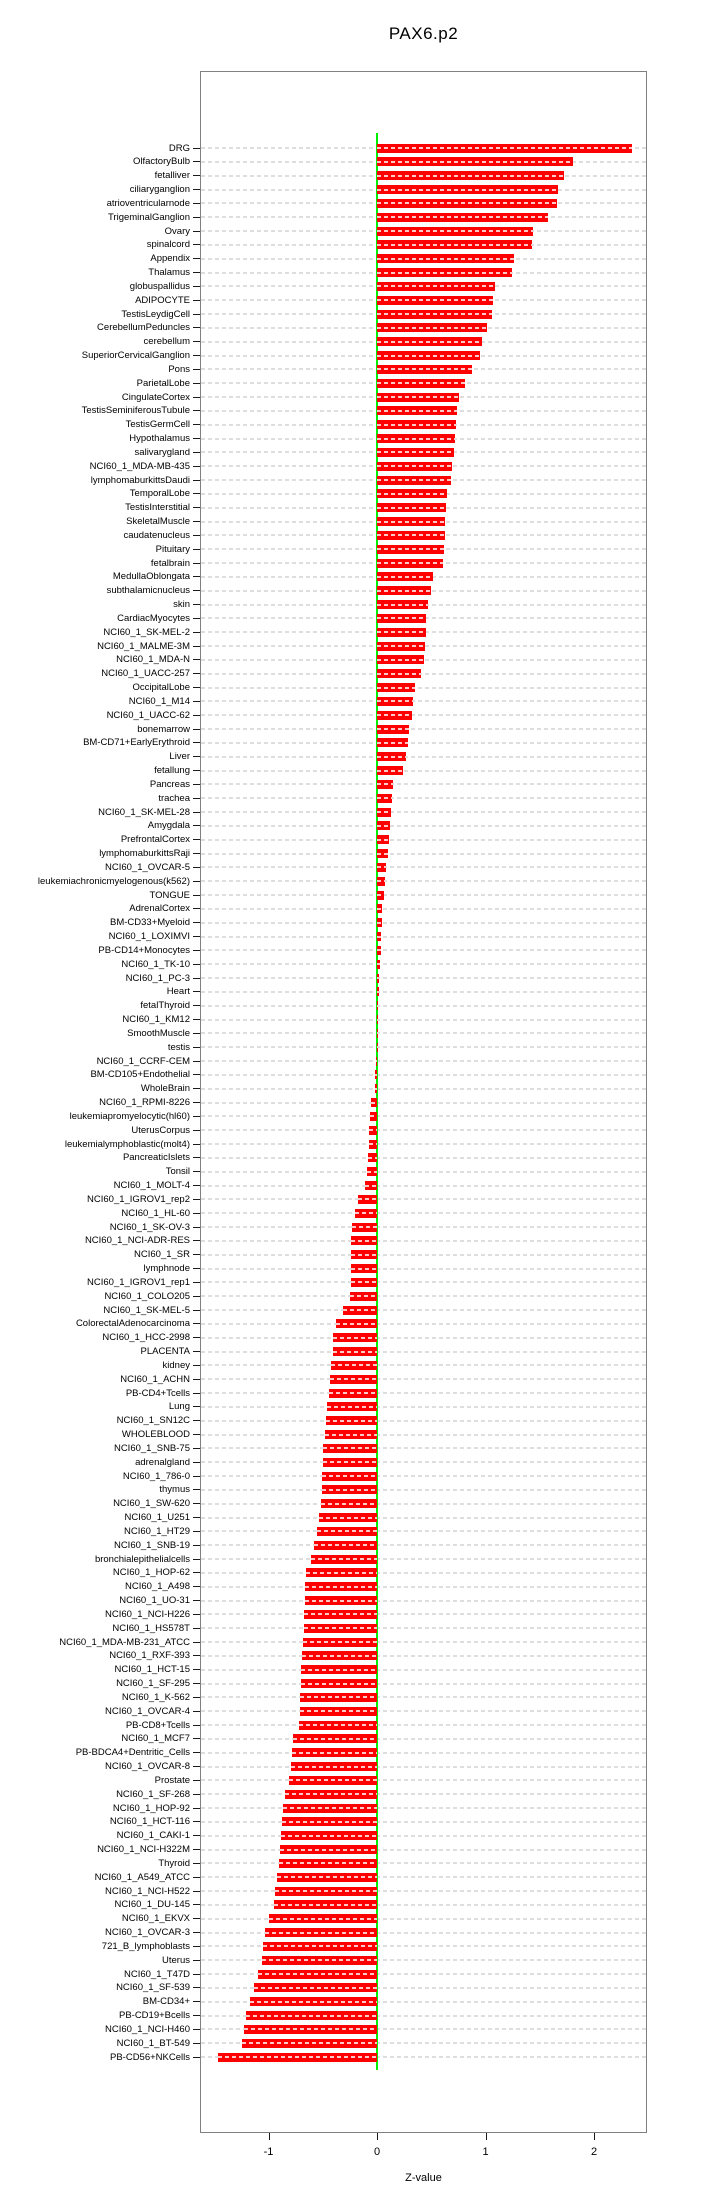 This screenshot has width=720, height=2205. I want to click on category-label: fetalbrain, so click(170, 563).